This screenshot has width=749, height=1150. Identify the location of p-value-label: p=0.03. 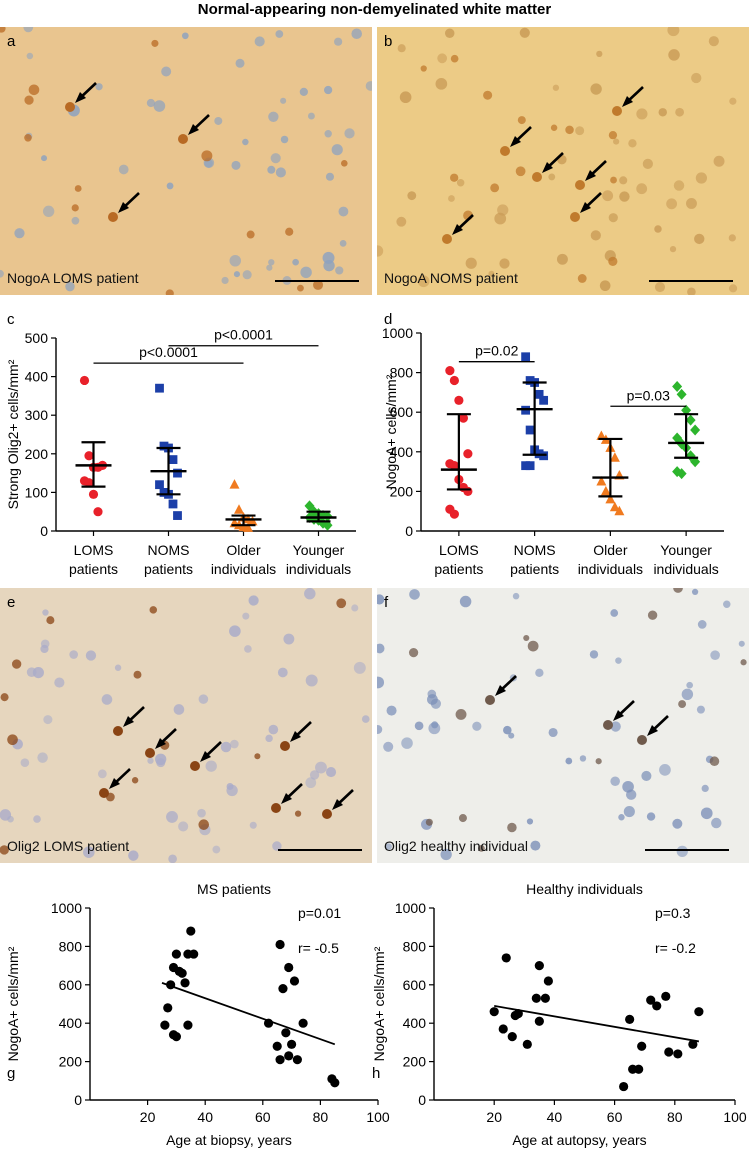
(648, 395).